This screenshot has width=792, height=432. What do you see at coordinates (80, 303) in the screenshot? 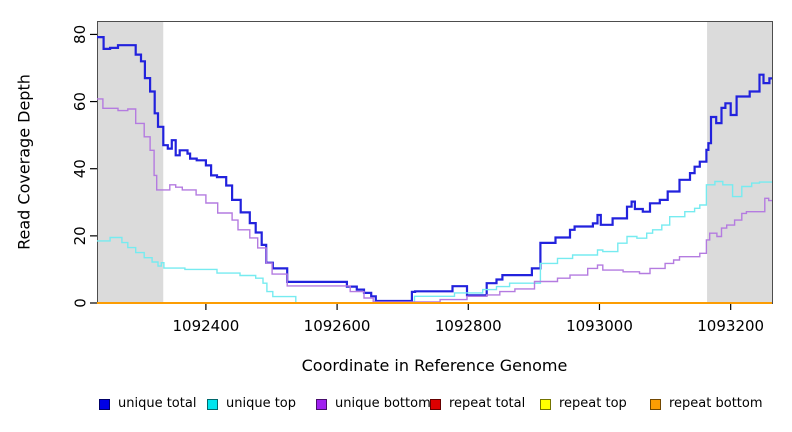
I see `y-tick-label: 0` at bounding box center [80, 303].